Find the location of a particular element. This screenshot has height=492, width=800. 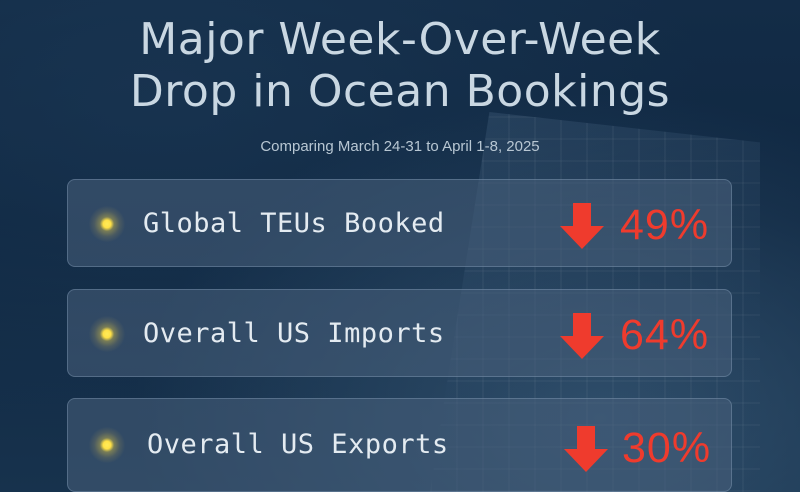

metric-label: Overall US Exports is located at coordinates (298, 444).